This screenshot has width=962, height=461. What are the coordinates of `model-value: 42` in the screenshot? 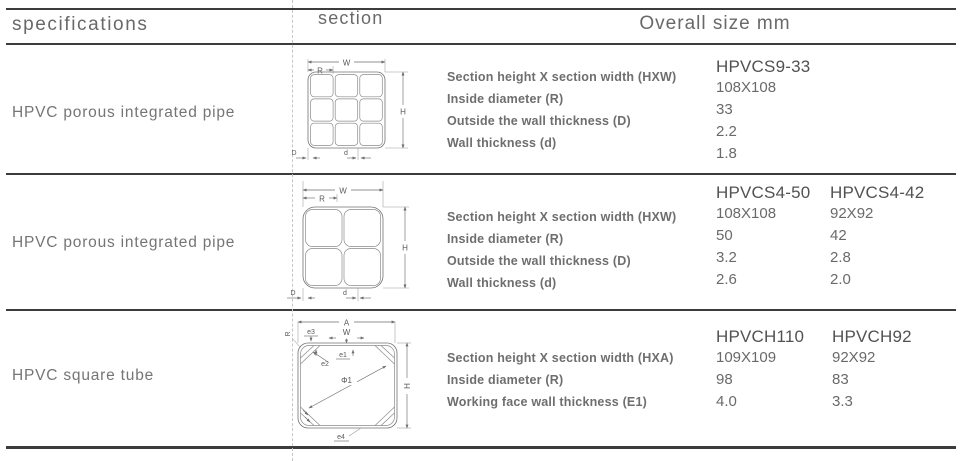 It's located at (838, 235).